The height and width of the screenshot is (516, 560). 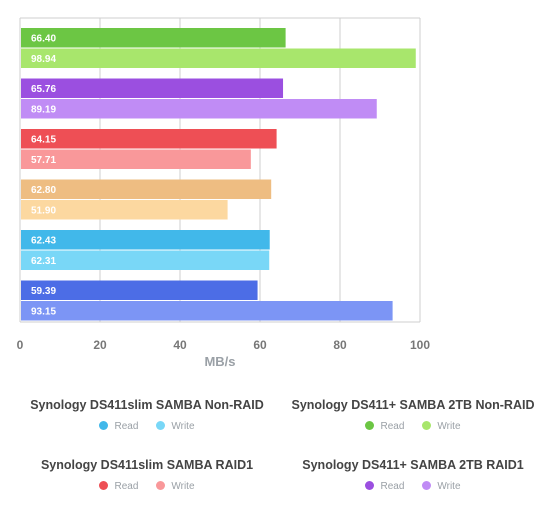 What do you see at coordinates (147, 465) in the screenshot?
I see `legend-title: Synology DS411slim SAMBA RAID1` at bounding box center [147, 465].